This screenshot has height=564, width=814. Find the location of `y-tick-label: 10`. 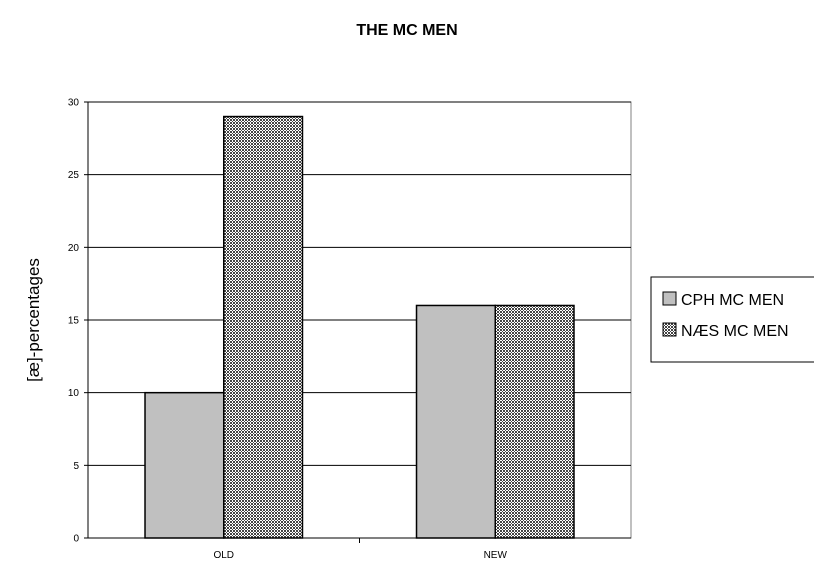

y-tick-label: 10 is located at coordinates (74, 393).